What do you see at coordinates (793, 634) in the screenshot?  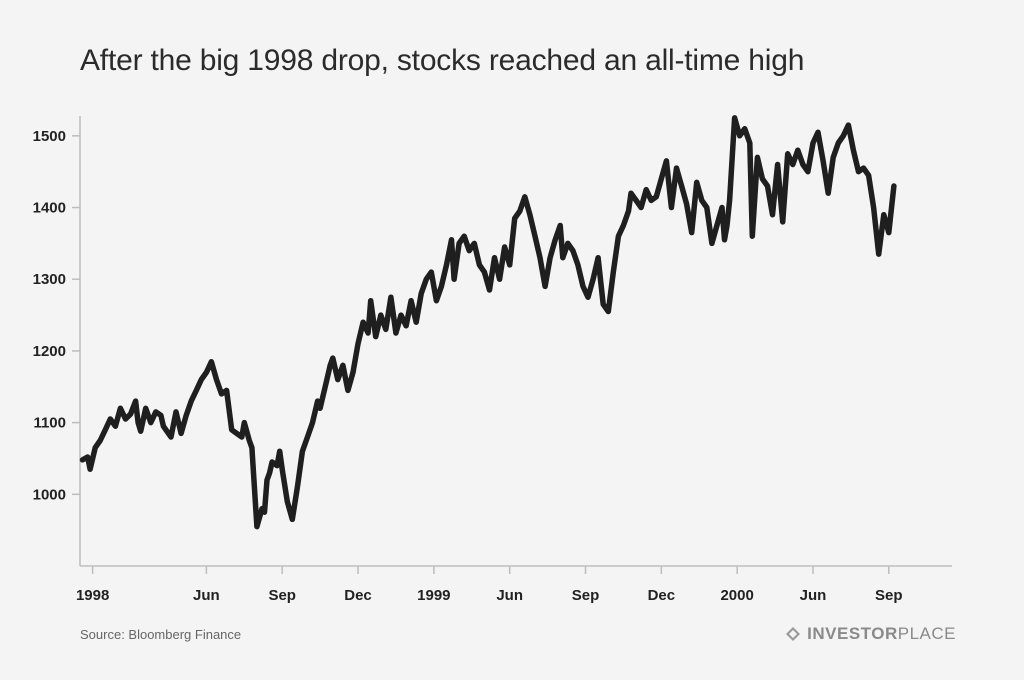 I see `investorplace-logo-icon` at bounding box center [793, 634].